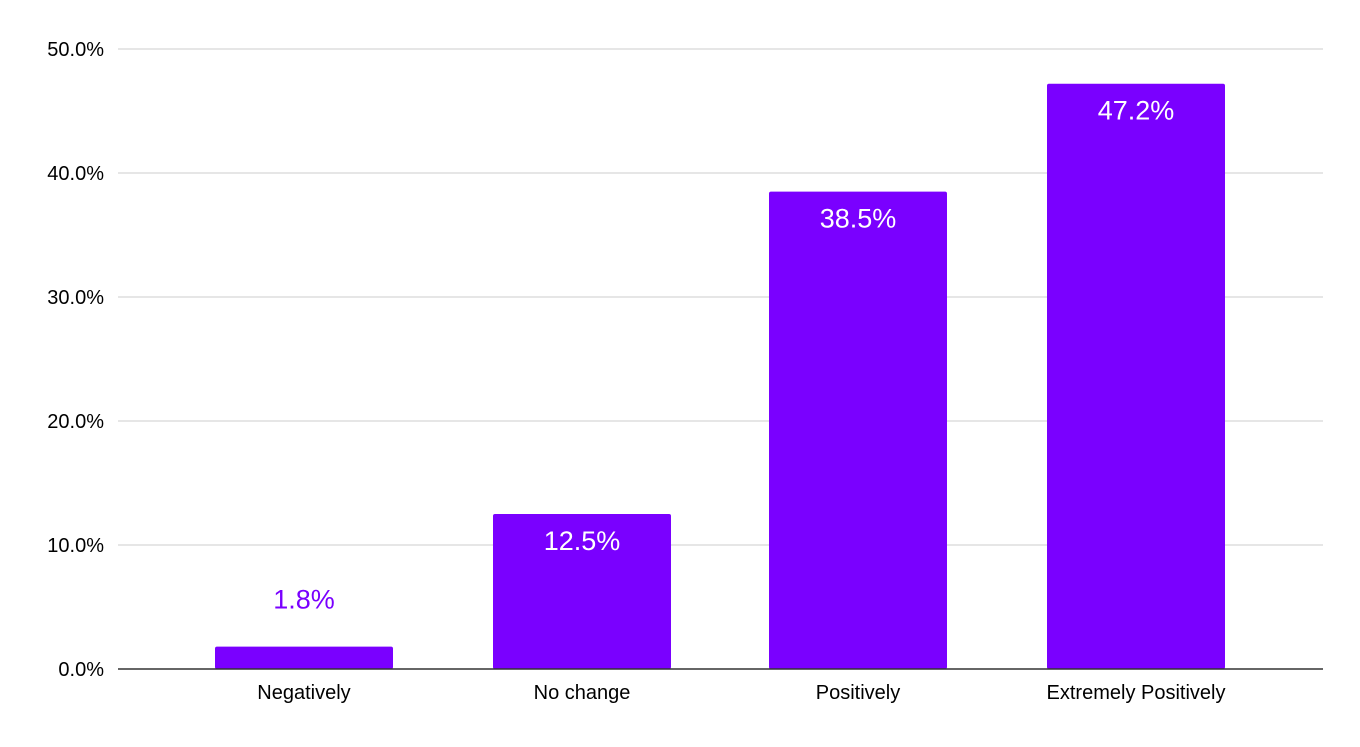 This screenshot has height=747, width=1360. Describe the element at coordinates (75, 174) in the screenshot. I see `y-tick-label: 40.0%` at that location.